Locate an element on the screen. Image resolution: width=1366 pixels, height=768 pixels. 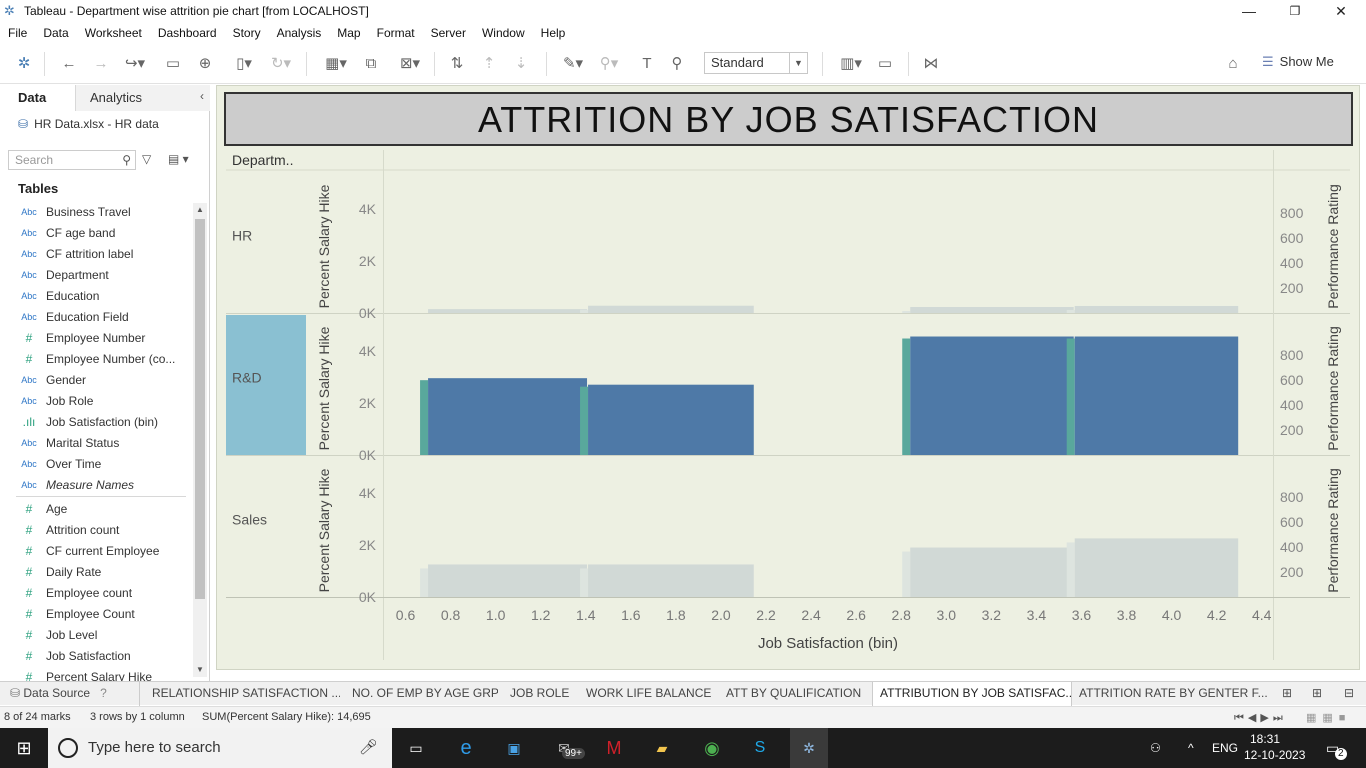
mcafee-icon: M is located at coordinates (614, 748).